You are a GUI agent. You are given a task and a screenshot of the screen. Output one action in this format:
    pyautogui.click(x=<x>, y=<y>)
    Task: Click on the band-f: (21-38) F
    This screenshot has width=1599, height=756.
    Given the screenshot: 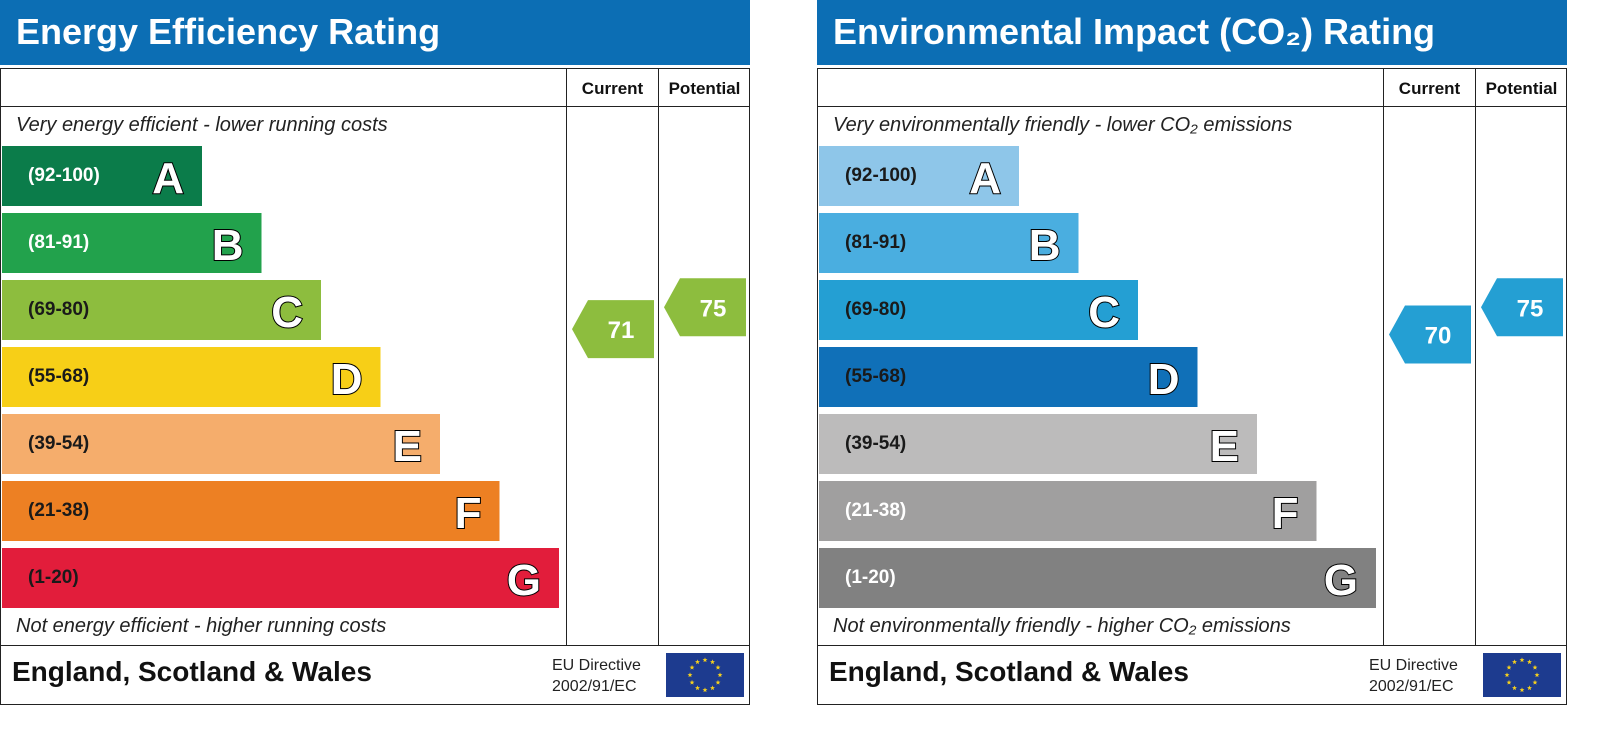 What is the action you would take?
    pyautogui.click(x=1068, y=511)
    